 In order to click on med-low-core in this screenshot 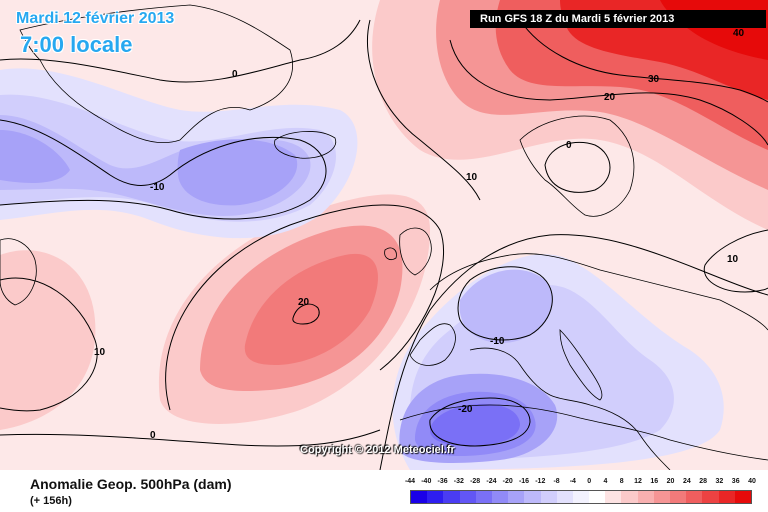, I will do `click(475, 424)`.